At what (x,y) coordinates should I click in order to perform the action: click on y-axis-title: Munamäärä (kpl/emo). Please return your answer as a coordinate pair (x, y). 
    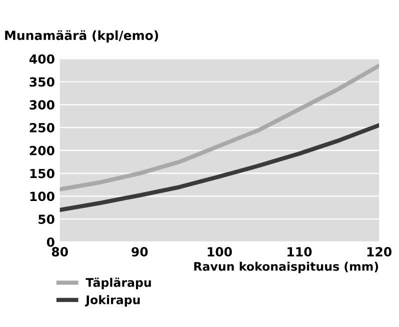
    Looking at the image, I should click on (81, 36).